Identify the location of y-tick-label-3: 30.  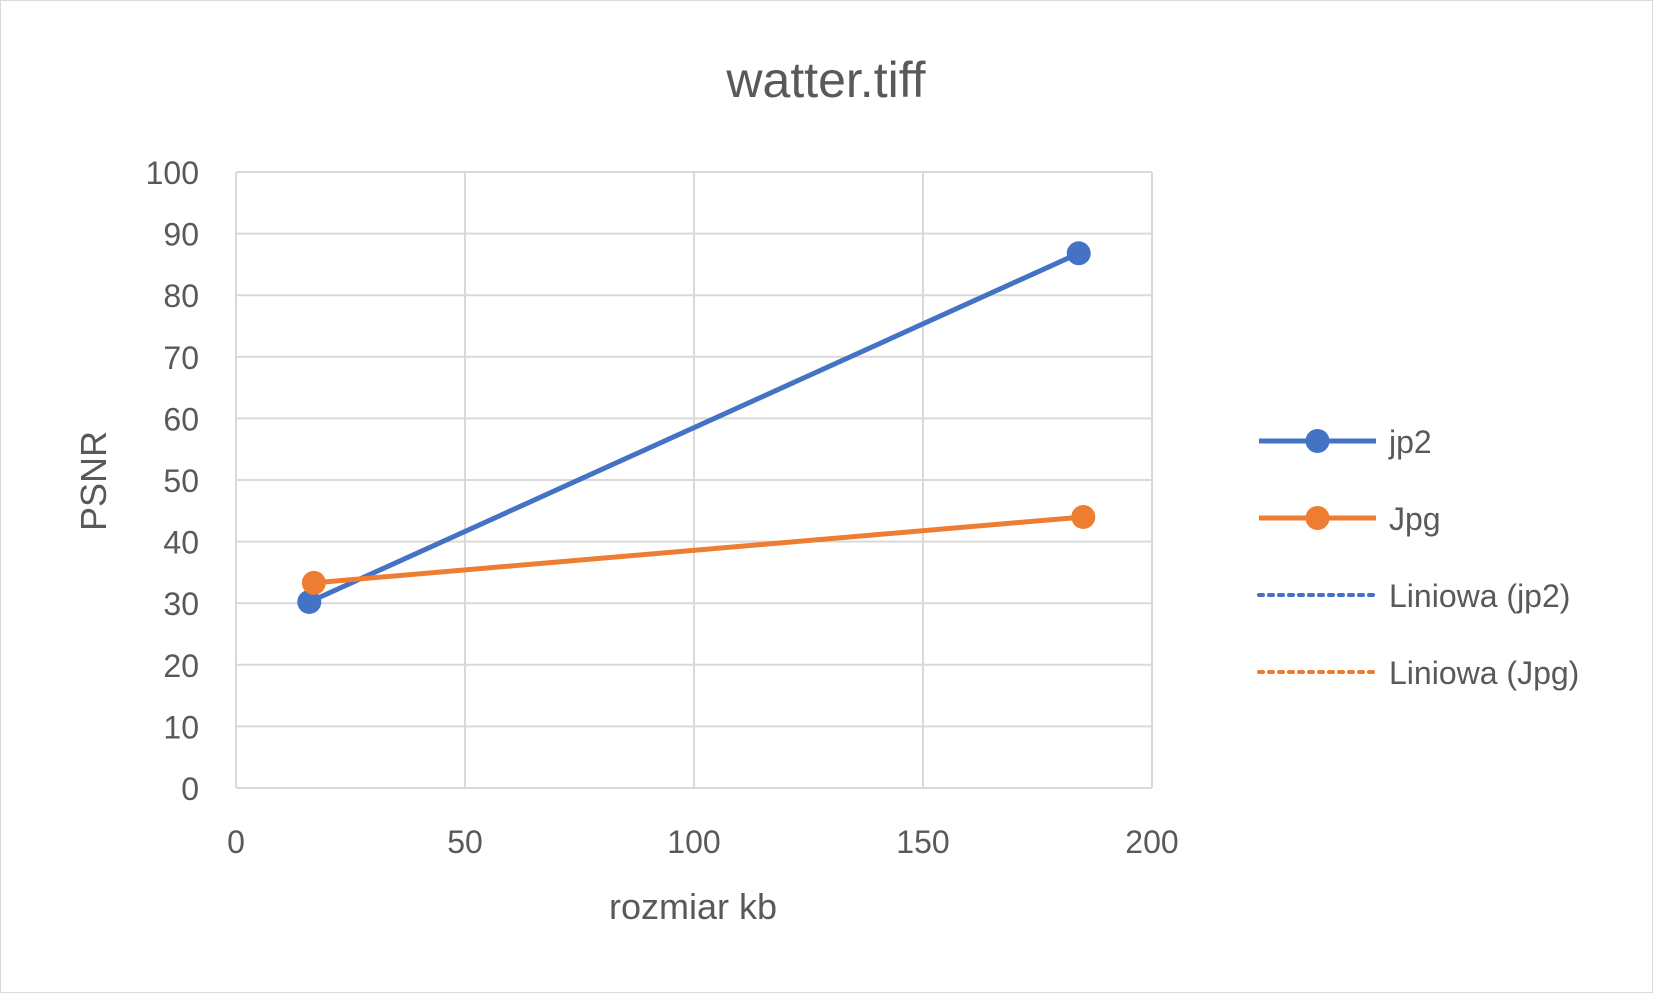
(181, 604).